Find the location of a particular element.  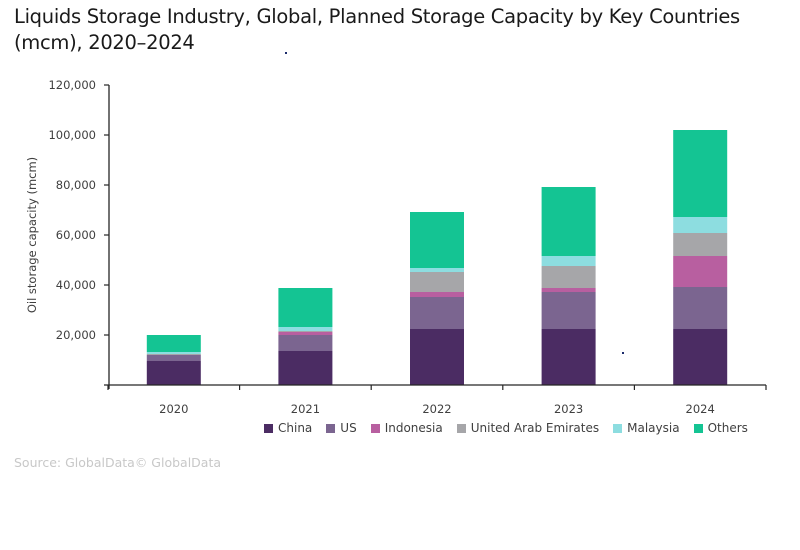

y-tick-label: 100,000 is located at coordinates (72, 135).